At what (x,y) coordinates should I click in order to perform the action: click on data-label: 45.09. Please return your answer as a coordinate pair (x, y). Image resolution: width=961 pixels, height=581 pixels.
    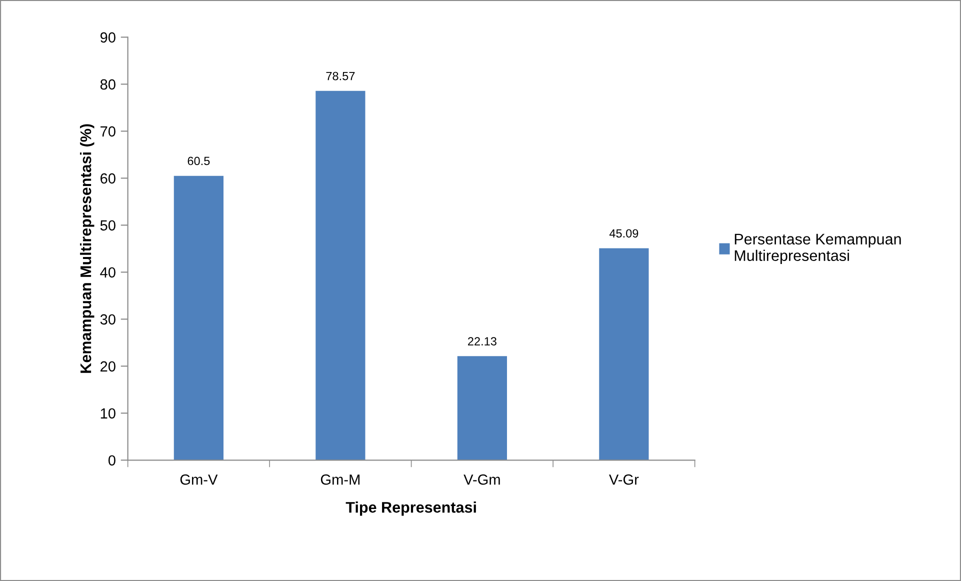
    Looking at the image, I should click on (623, 233).